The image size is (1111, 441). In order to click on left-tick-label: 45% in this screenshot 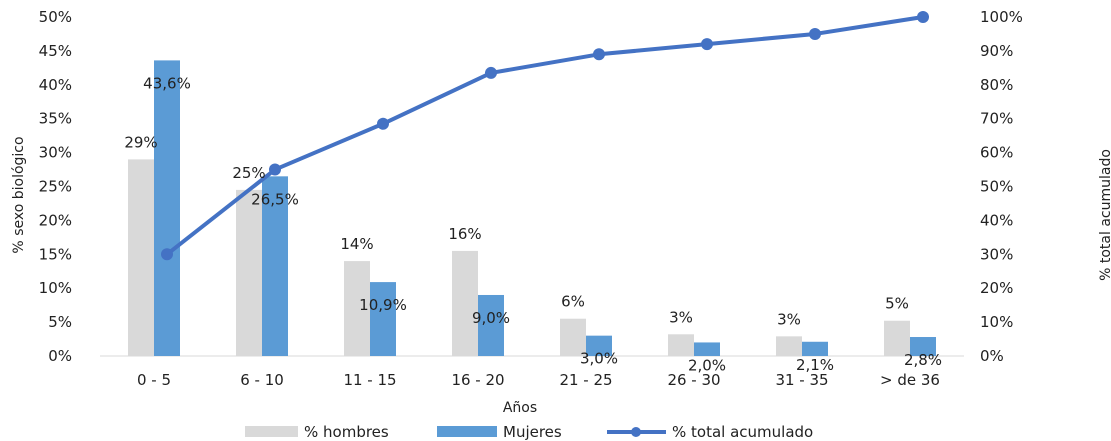, I will do `click(55, 51)`.